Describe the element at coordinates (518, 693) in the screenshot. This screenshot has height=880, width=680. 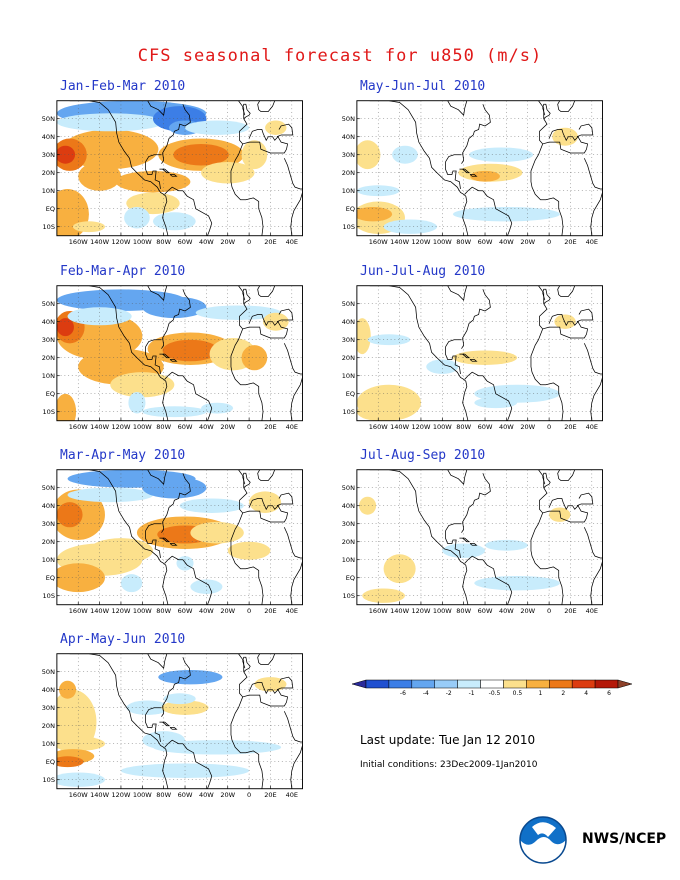
I see `colorbar-label: 0.5` at that location.